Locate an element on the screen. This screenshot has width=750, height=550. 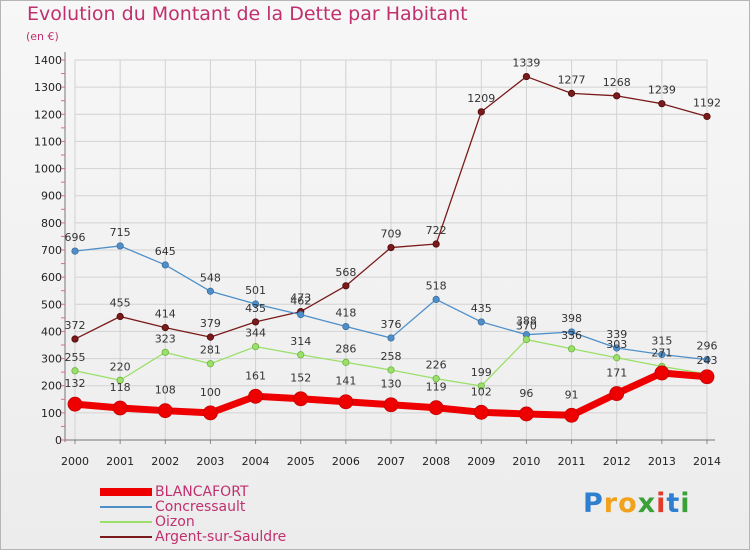
data-label-argent-sur-sauldre: 473 is located at coordinates (300, 298).